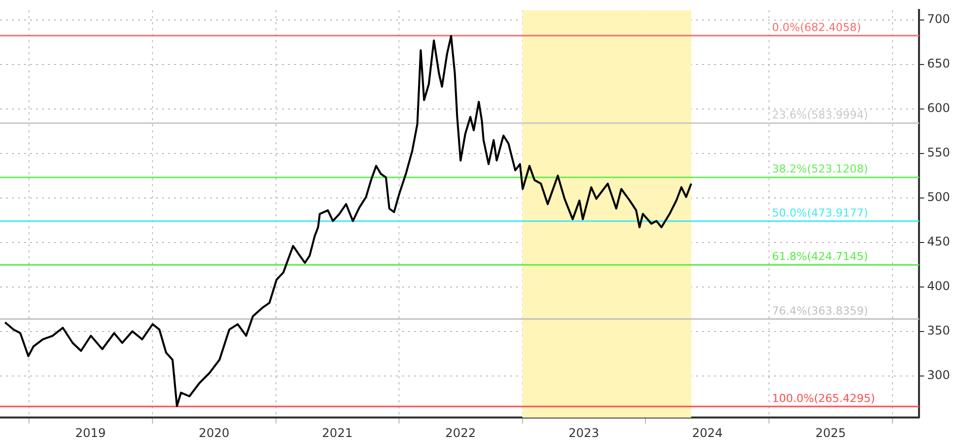 This screenshot has width=957, height=444. Describe the element at coordinates (938, 153) in the screenshot. I see `y-tick-label: 550` at that location.